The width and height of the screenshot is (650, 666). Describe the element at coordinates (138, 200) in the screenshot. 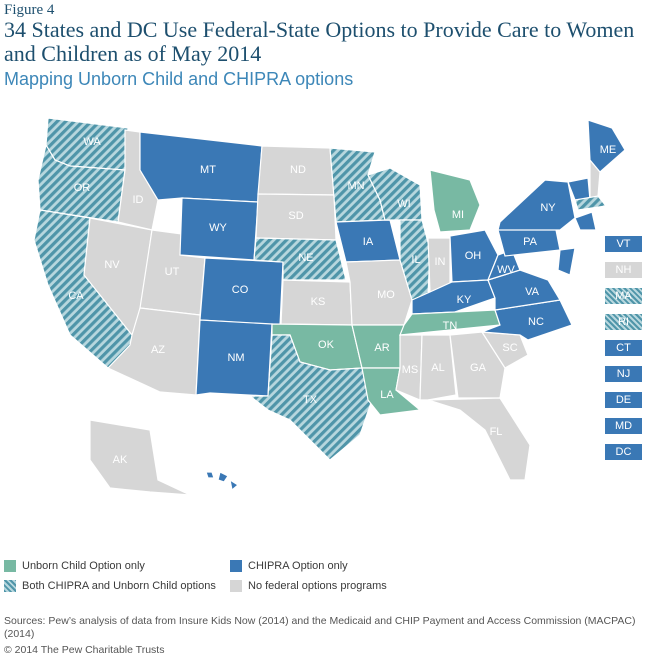

I see `state-label-id: ID` at that location.